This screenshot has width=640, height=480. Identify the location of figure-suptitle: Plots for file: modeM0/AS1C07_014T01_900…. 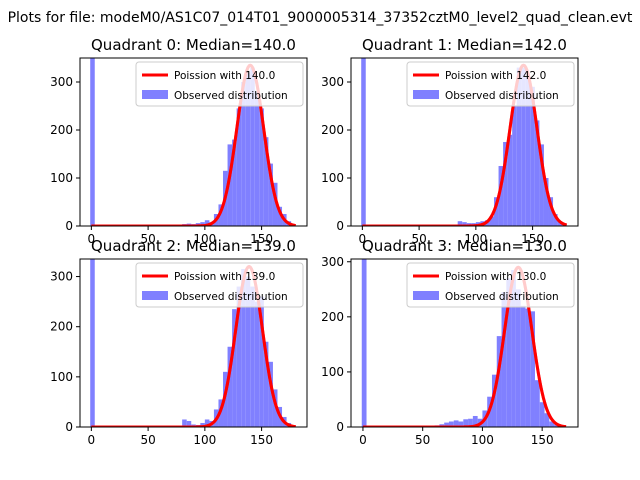
(320, 18).